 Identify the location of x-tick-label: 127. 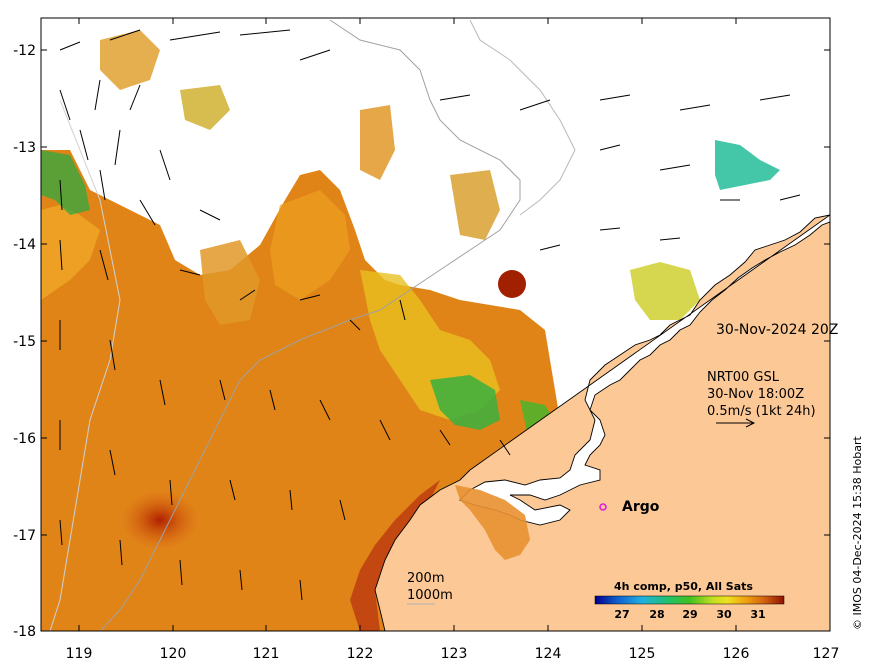
(826, 654).